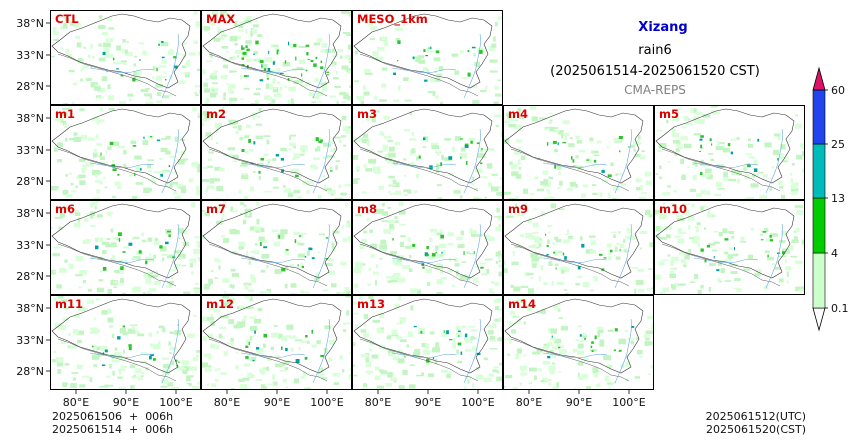 The image size is (860, 448). I want to click on panel-label: m14, so click(522, 304).